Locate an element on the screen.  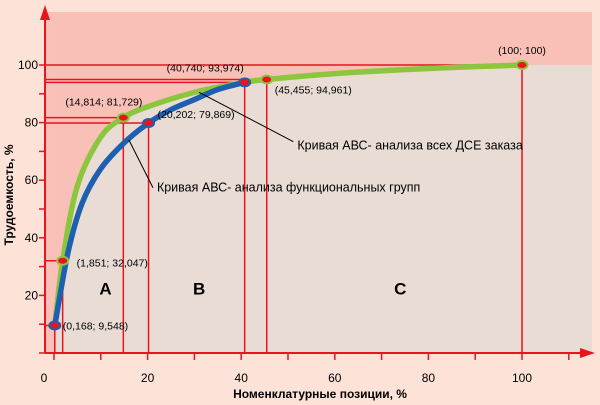
y-tick-label: 100 is located at coordinates (28, 65).